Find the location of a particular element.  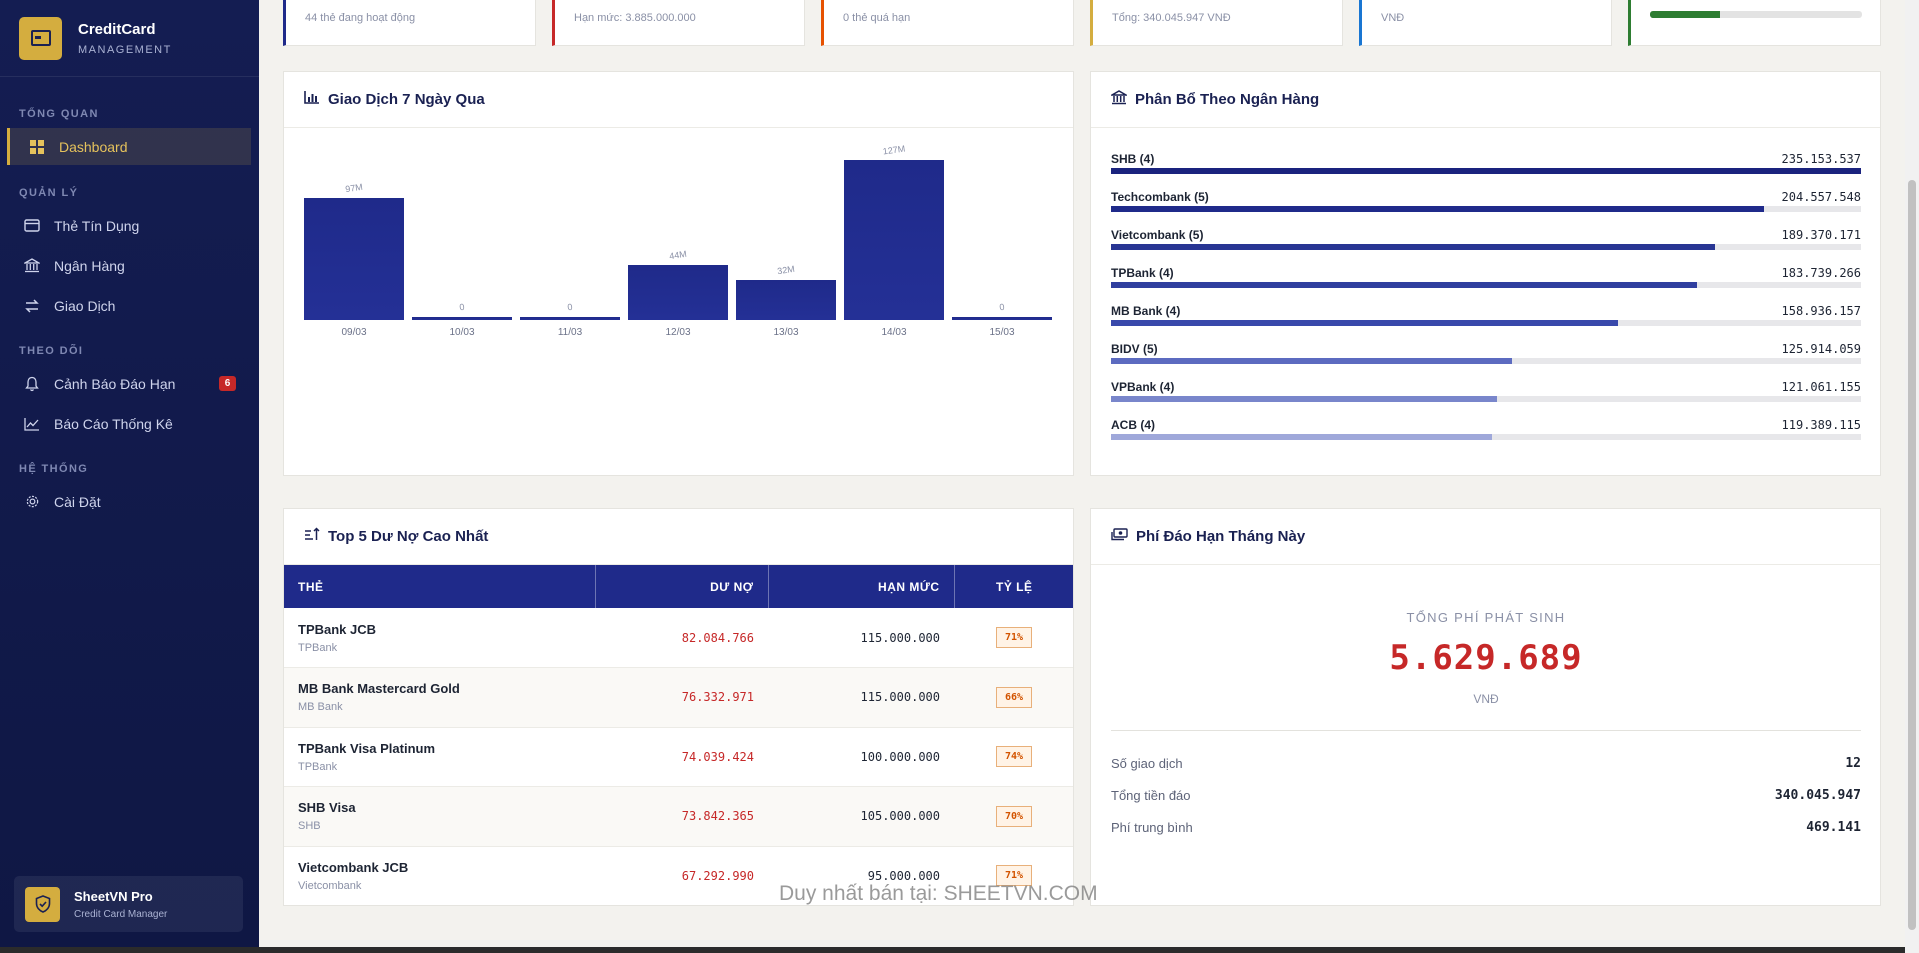

ratio-cell: 71% is located at coordinates (1013, 875).